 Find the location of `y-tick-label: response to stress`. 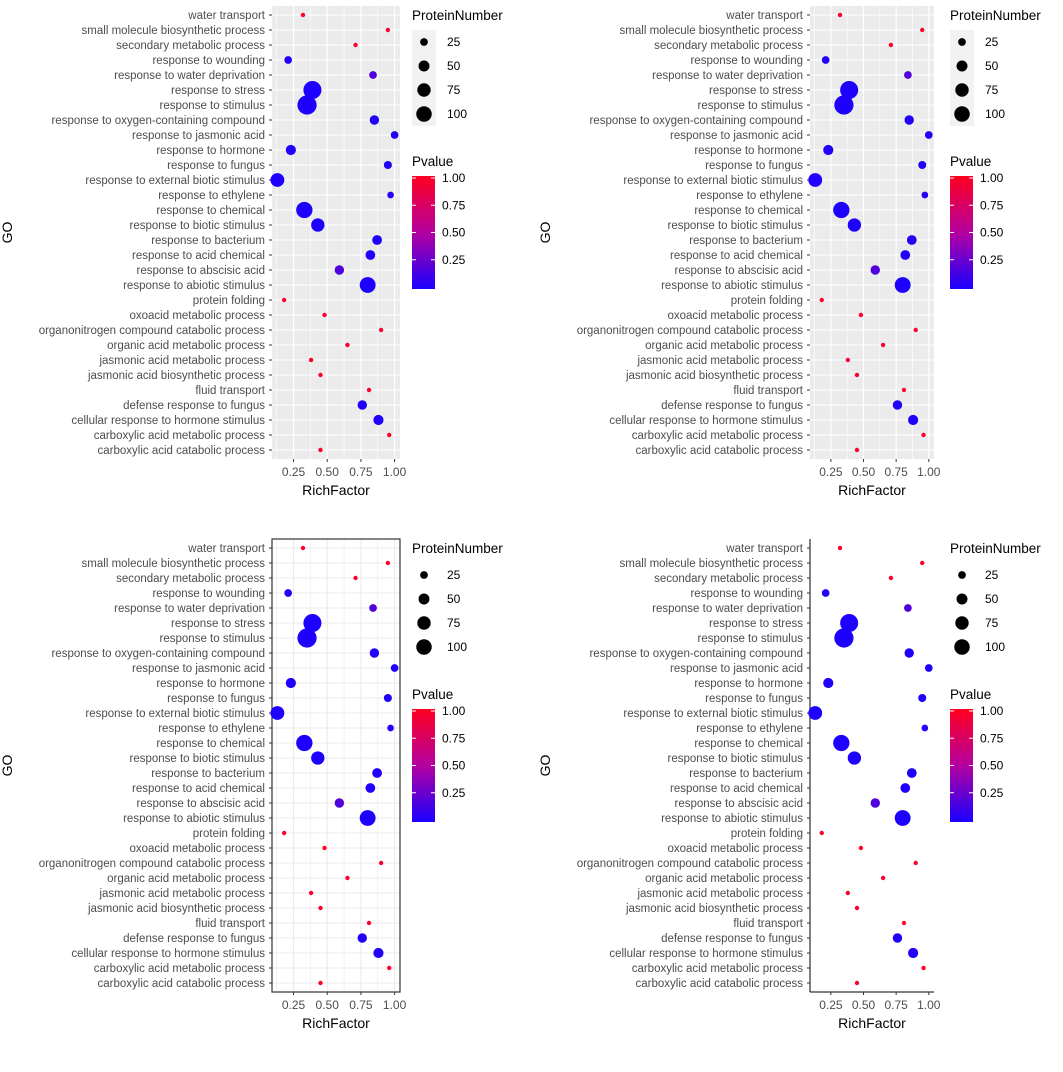

y-tick-label: response to stress is located at coordinates (218, 91).